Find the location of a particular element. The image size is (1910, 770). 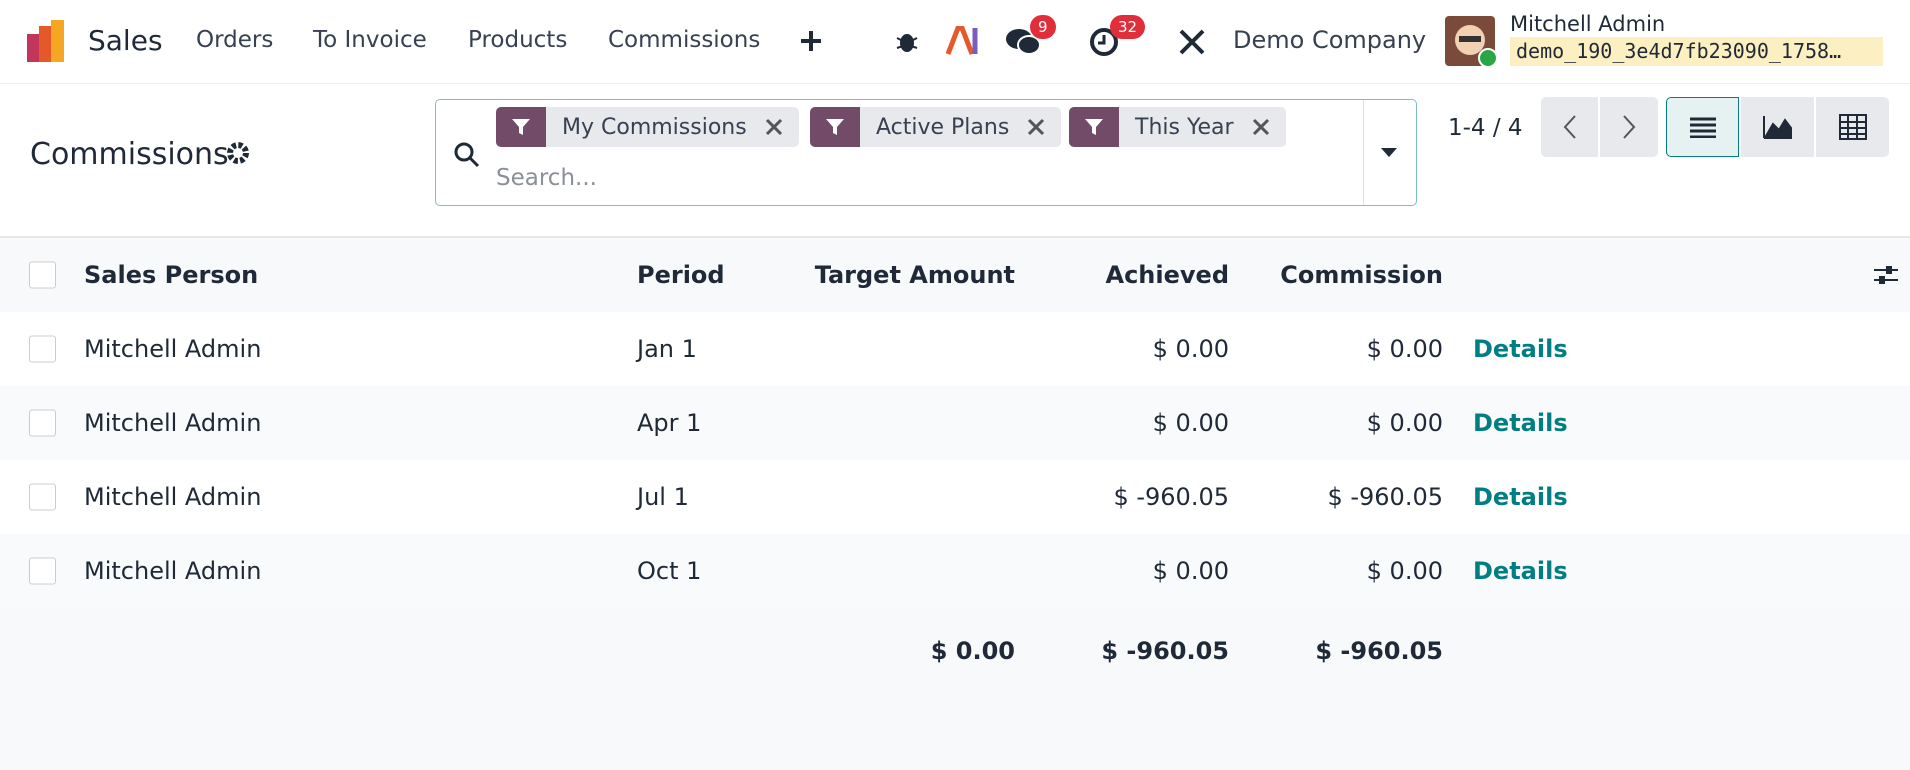

facet-label: This Year is located at coordinates (1184, 127).